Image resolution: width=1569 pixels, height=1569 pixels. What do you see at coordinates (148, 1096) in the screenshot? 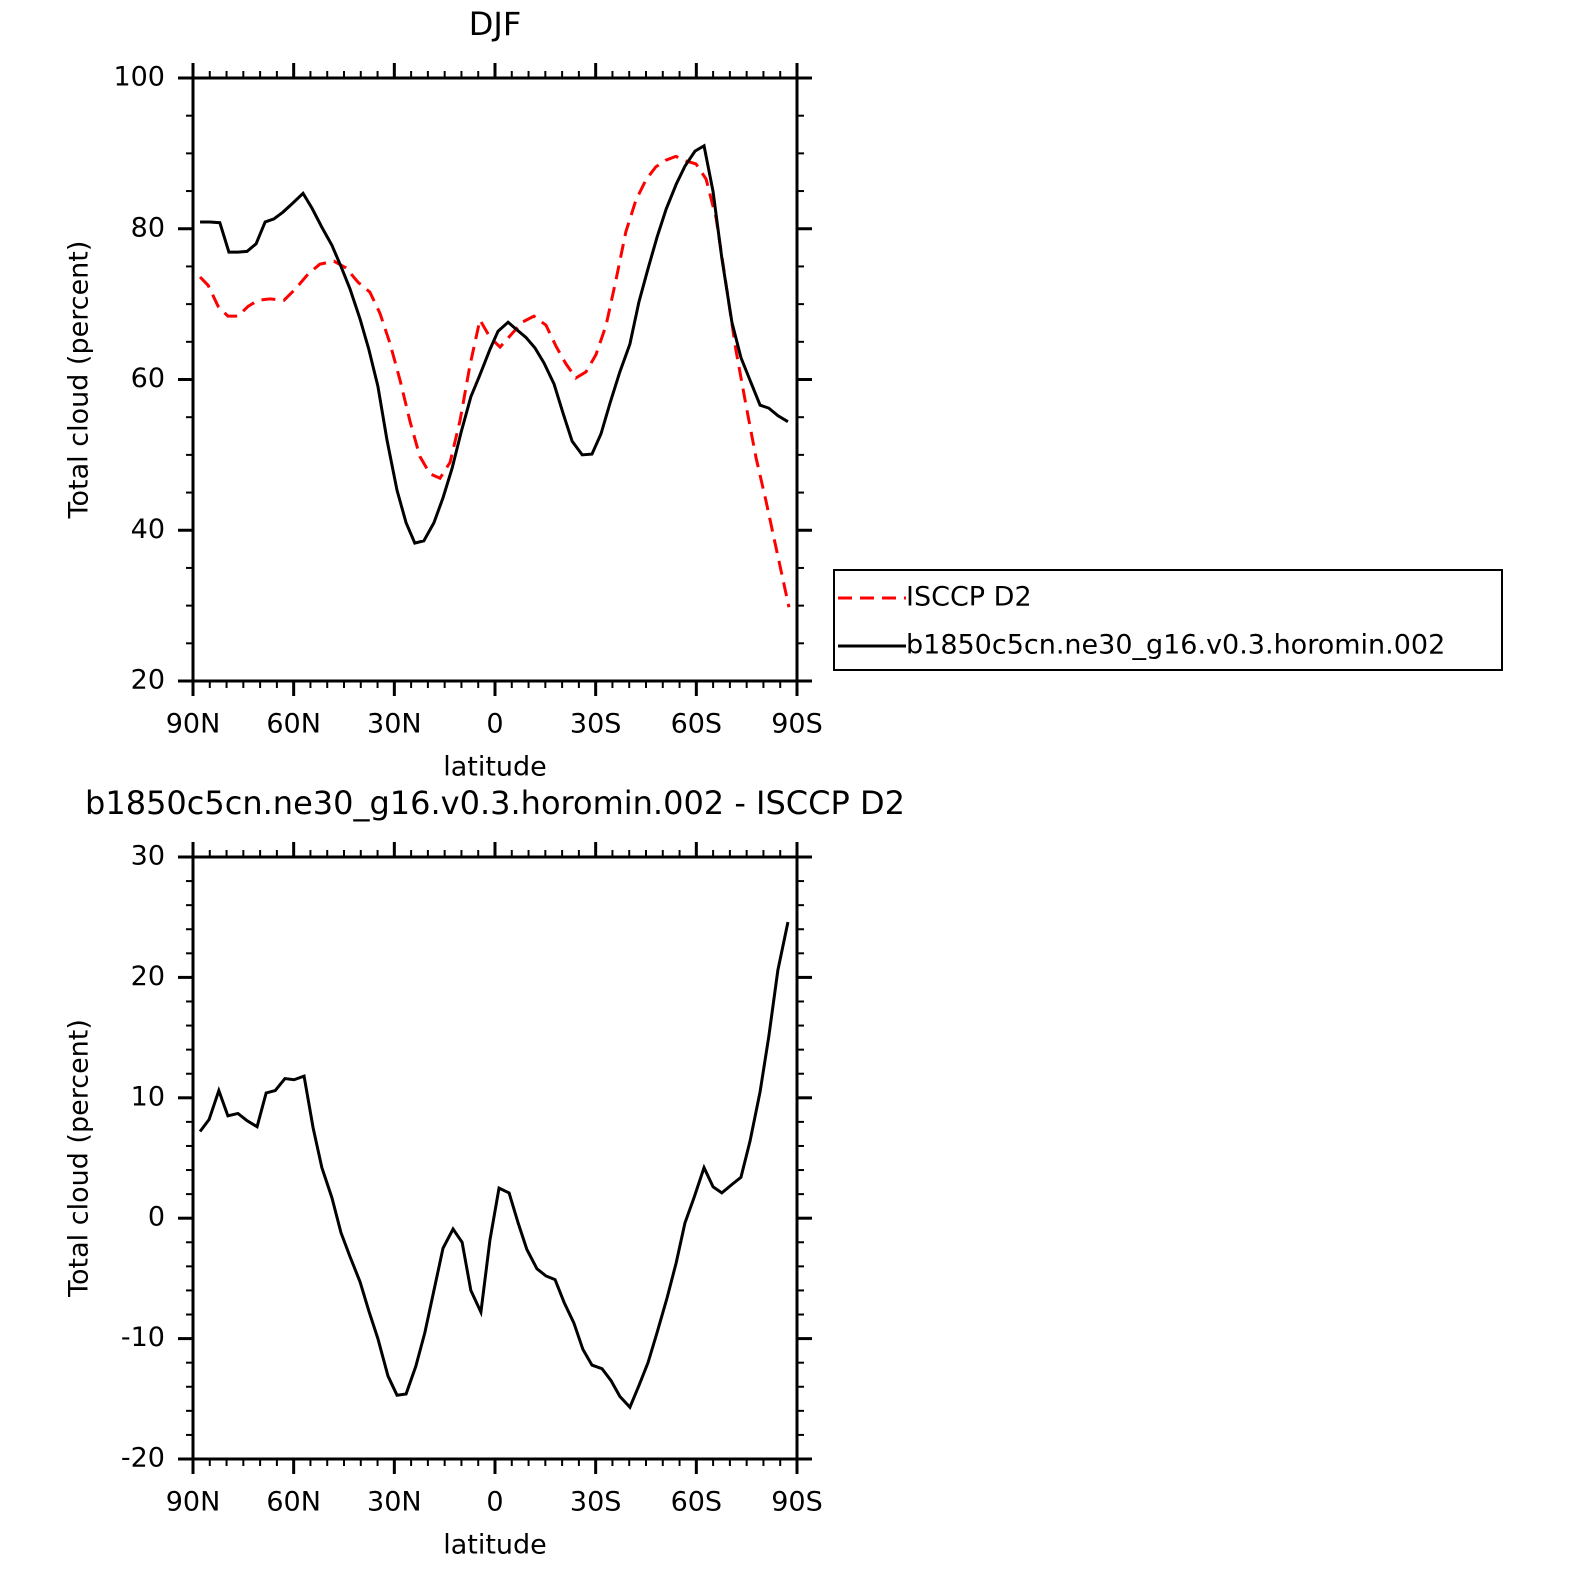
I see `y-tick-label: 10` at bounding box center [148, 1096].